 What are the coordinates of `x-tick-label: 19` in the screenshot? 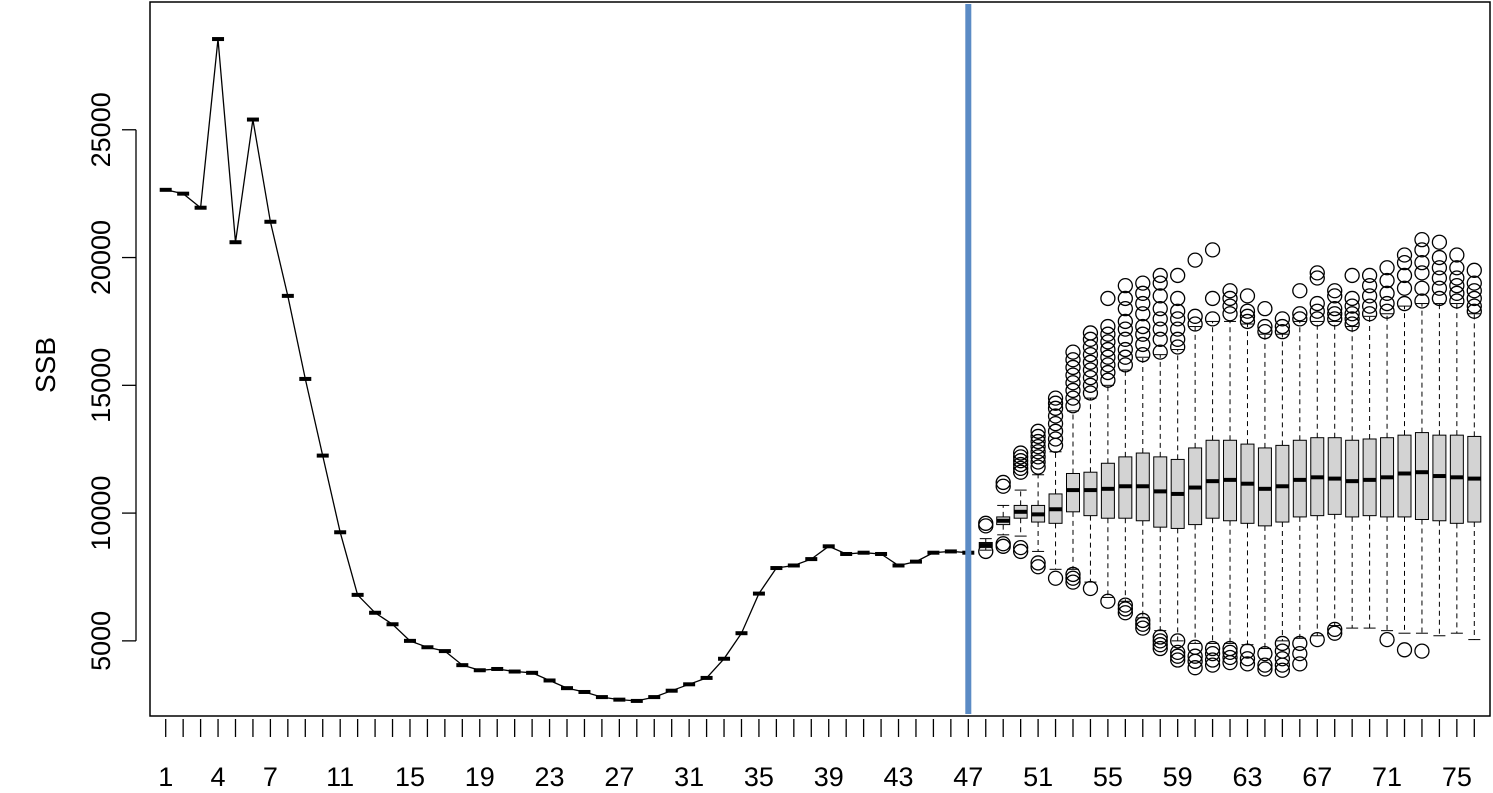 It's located at (480, 777).